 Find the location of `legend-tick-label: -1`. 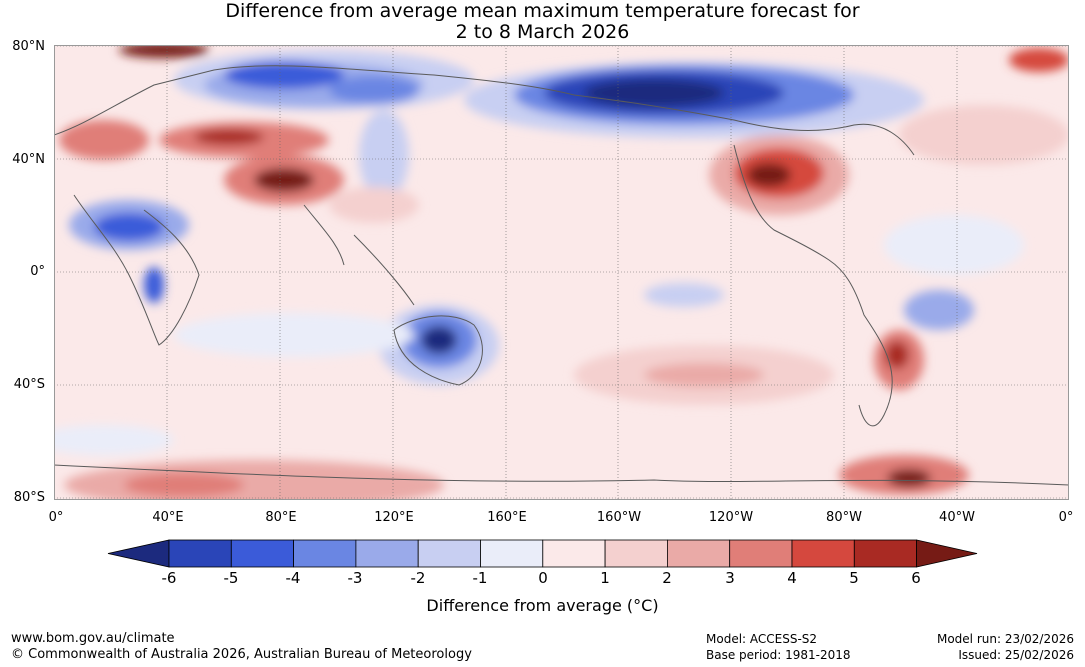

legend-tick-label: -1 is located at coordinates (480, 578).